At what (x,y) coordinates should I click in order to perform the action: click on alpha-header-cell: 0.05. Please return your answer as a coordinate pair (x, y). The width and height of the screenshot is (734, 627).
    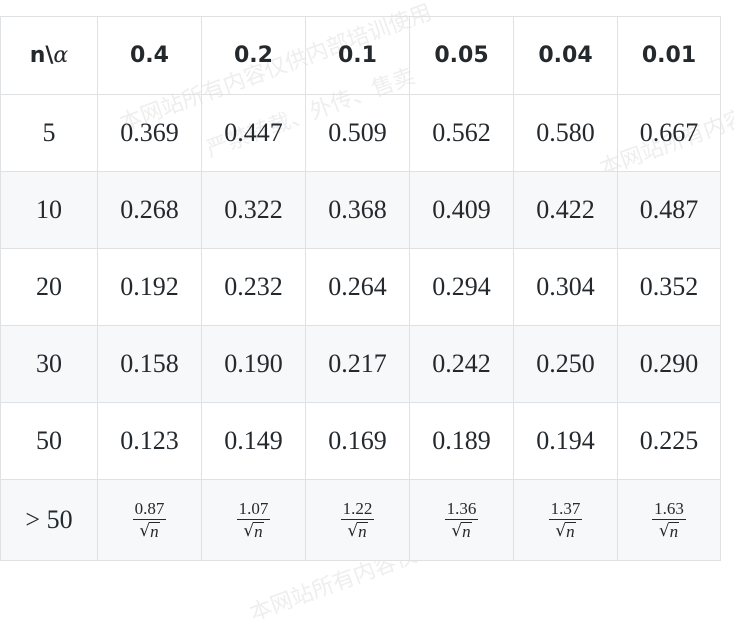
    Looking at the image, I should click on (461, 55).